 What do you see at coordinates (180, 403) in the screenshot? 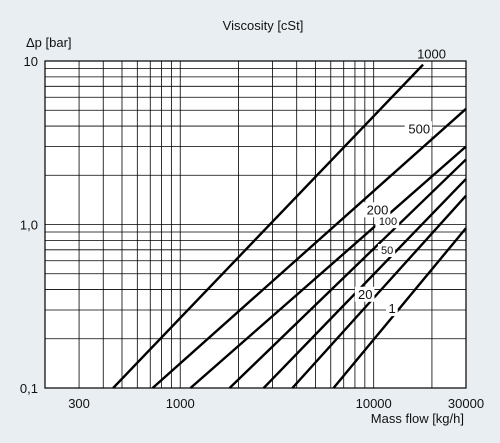
I see `x-tick-label: 1000` at bounding box center [180, 403].